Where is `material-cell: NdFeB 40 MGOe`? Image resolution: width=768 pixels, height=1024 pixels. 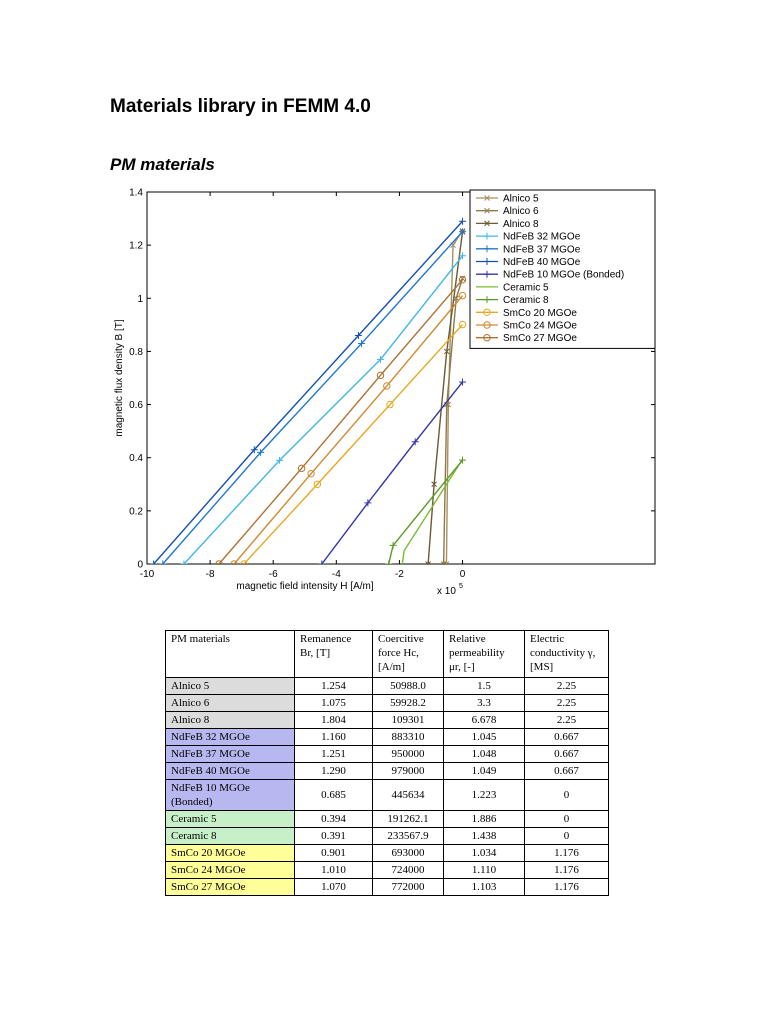
material-cell: NdFeB 40 MGOe is located at coordinates (230, 771).